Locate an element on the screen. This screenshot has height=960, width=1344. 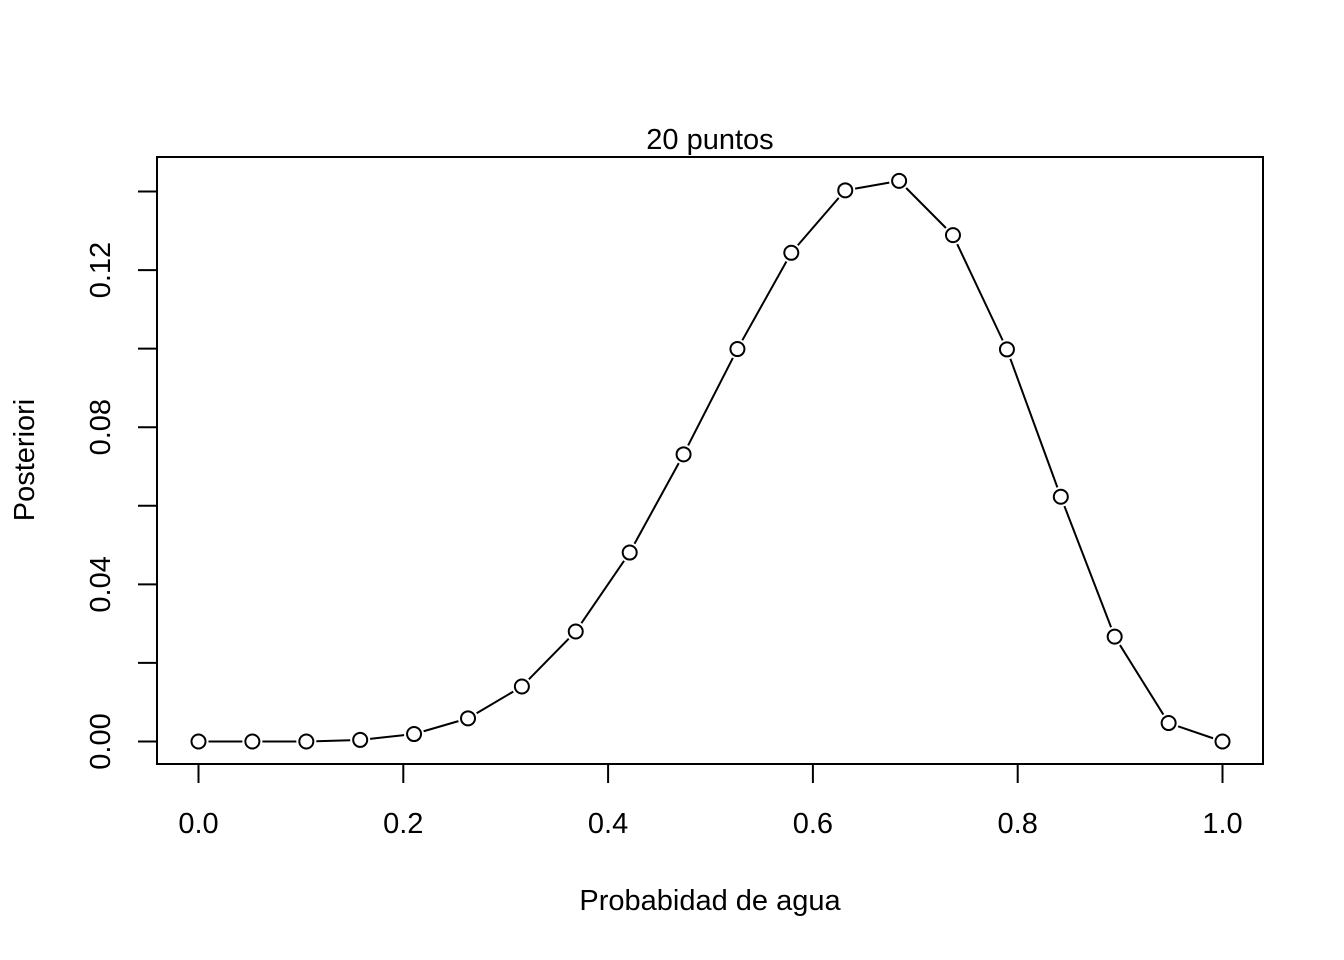
y-tick-label: 0.04 is located at coordinates (101, 584).